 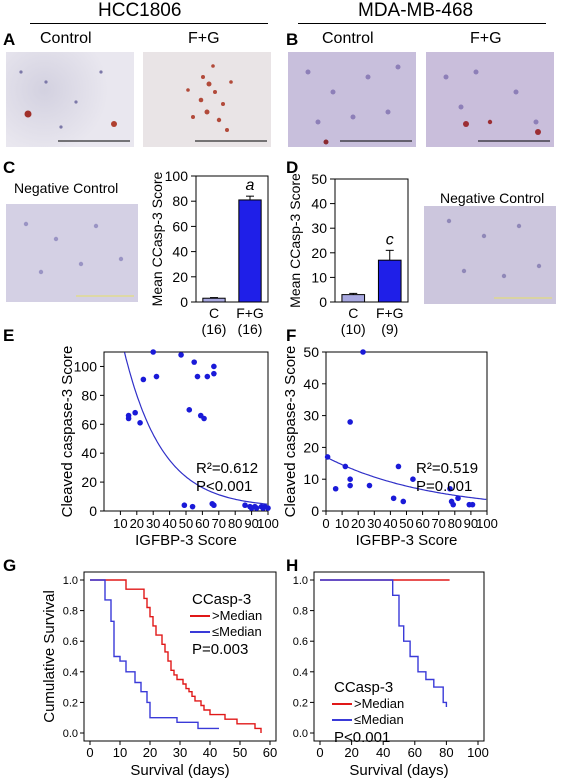 What do you see at coordinates (300, 703) in the screenshot?
I see `y-tick-label: 0.2` at bounding box center [300, 703].